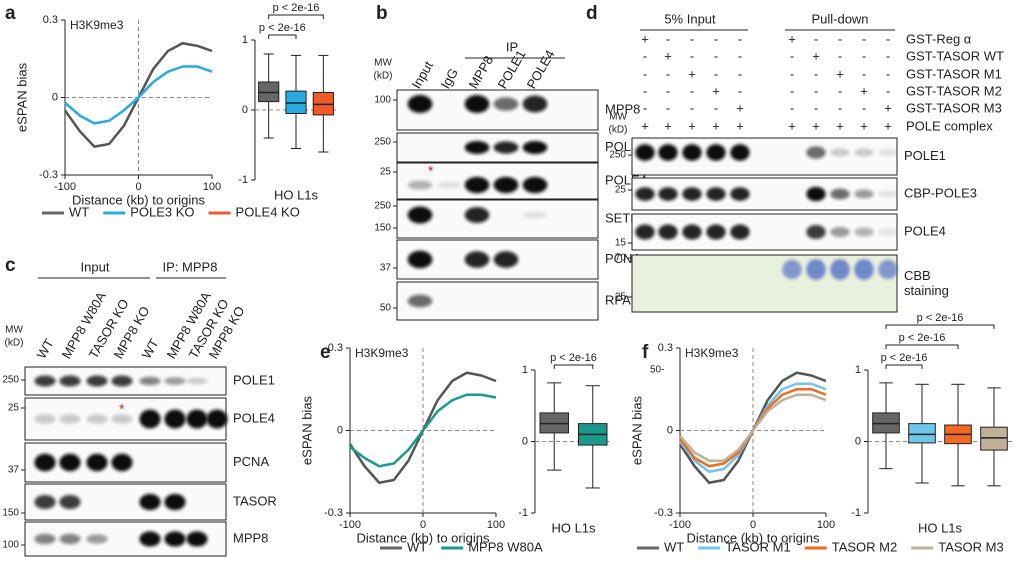 The image size is (1023, 561). What do you see at coordinates (758, 546) in the screenshot?
I see `legend-label: TASOR M1` at bounding box center [758, 546].